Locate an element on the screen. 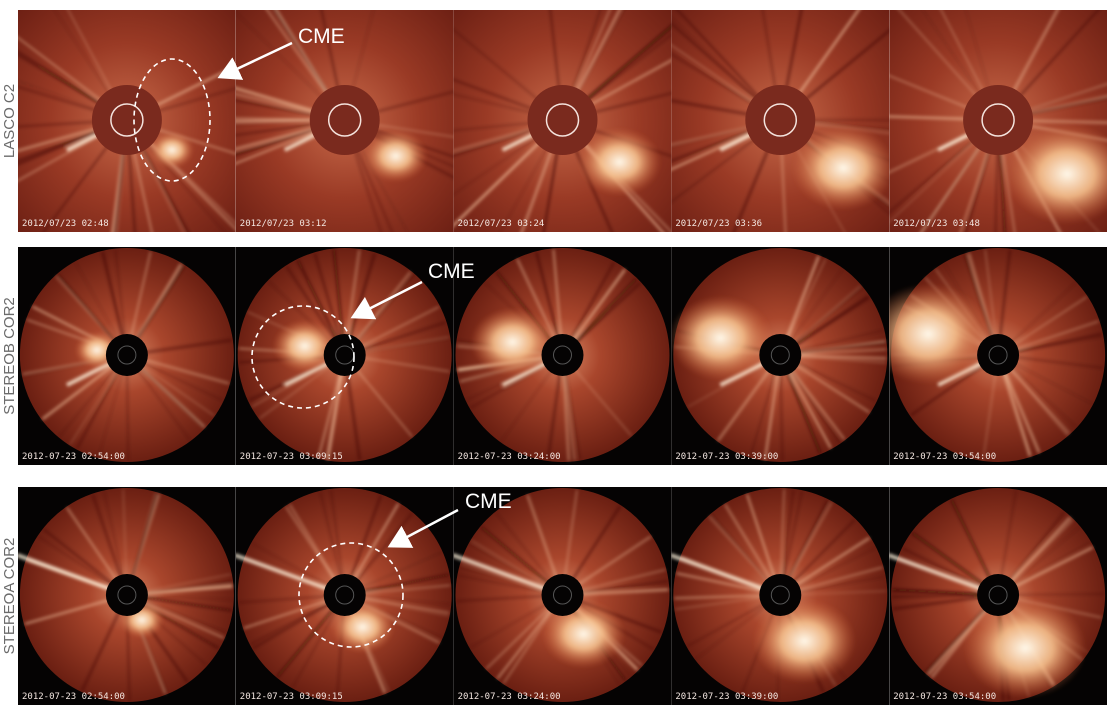  timestamp: 2012/07/23 03:12 is located at coordinates (283, 224).